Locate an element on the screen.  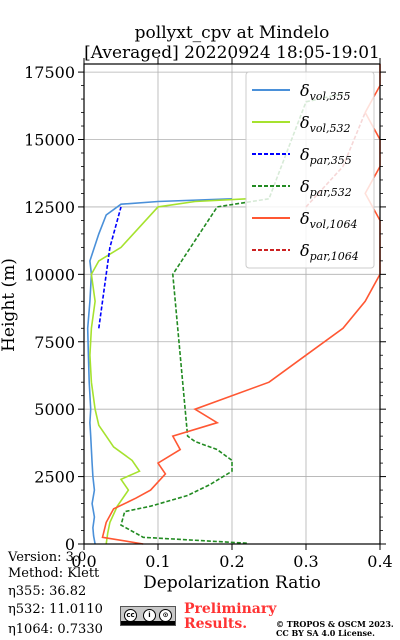
y-tick-label: 10000 is located at coordinates (49, 274).